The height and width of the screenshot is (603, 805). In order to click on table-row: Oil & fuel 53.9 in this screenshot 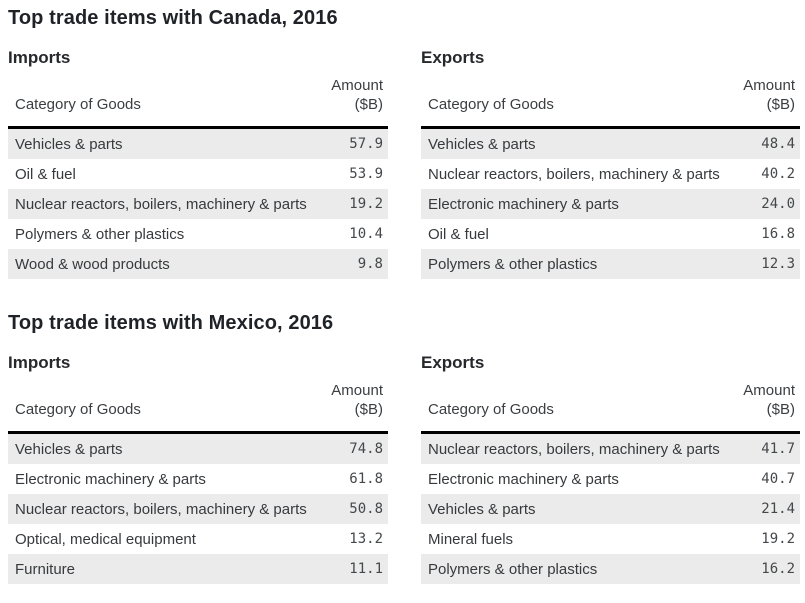, I will do `click(198, 174)`.